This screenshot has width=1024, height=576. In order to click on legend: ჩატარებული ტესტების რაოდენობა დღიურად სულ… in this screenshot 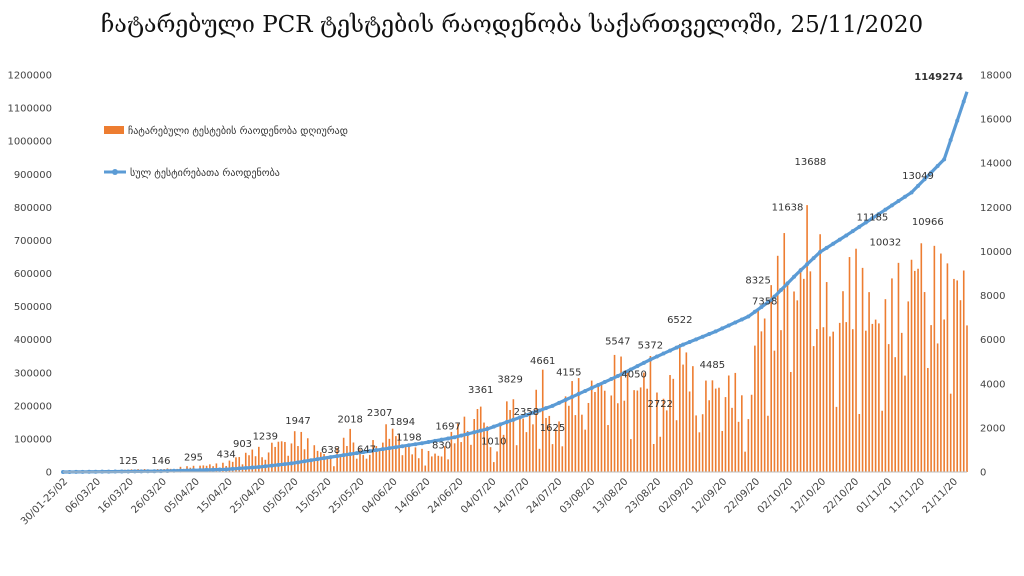, I will do `click(226, 152)`.